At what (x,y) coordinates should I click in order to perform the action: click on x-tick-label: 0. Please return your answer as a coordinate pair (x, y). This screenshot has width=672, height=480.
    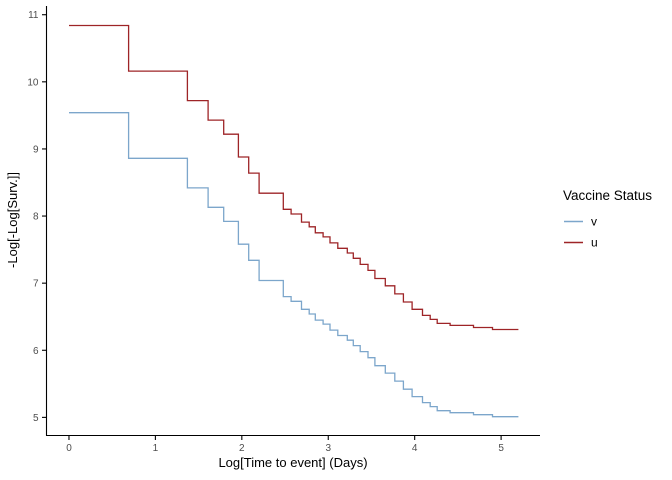
    Looking at the image, I should click on (69, 448).